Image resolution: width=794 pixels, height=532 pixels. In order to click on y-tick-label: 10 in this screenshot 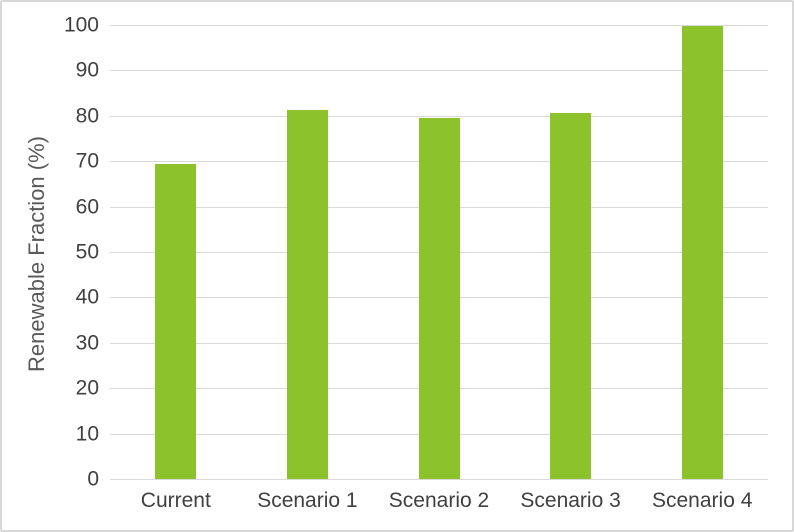, I will do `click(87, 434)`.